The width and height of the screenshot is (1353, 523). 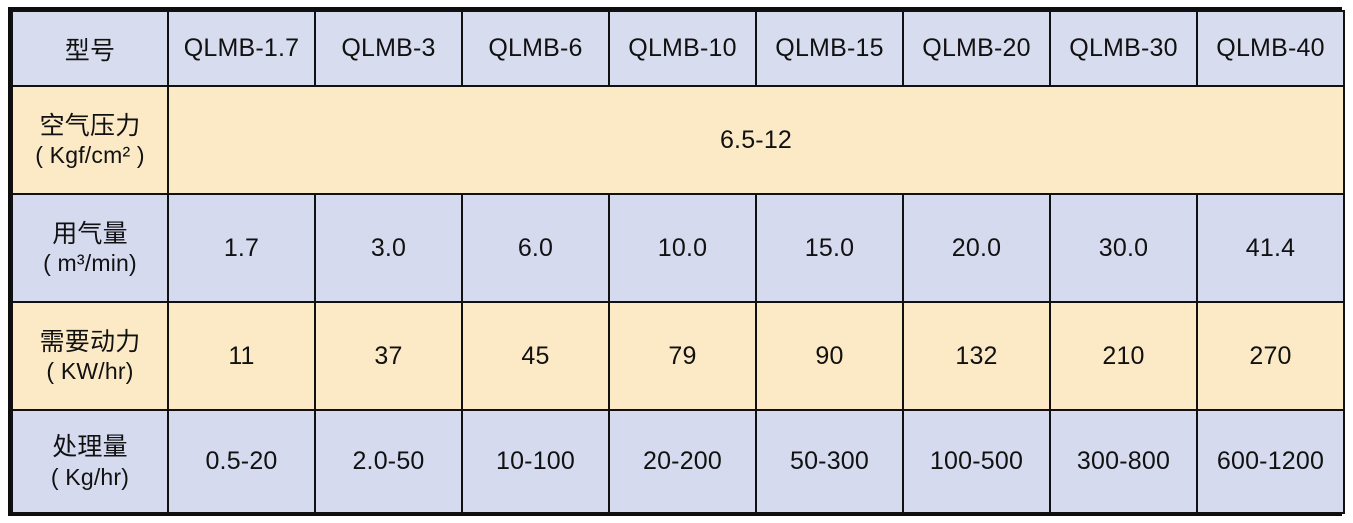 What do you see at coordinates (90, 476) in the screenshot?
I see `row-label-unit: ( Kg/hr)` at bounding box center [90, 476].